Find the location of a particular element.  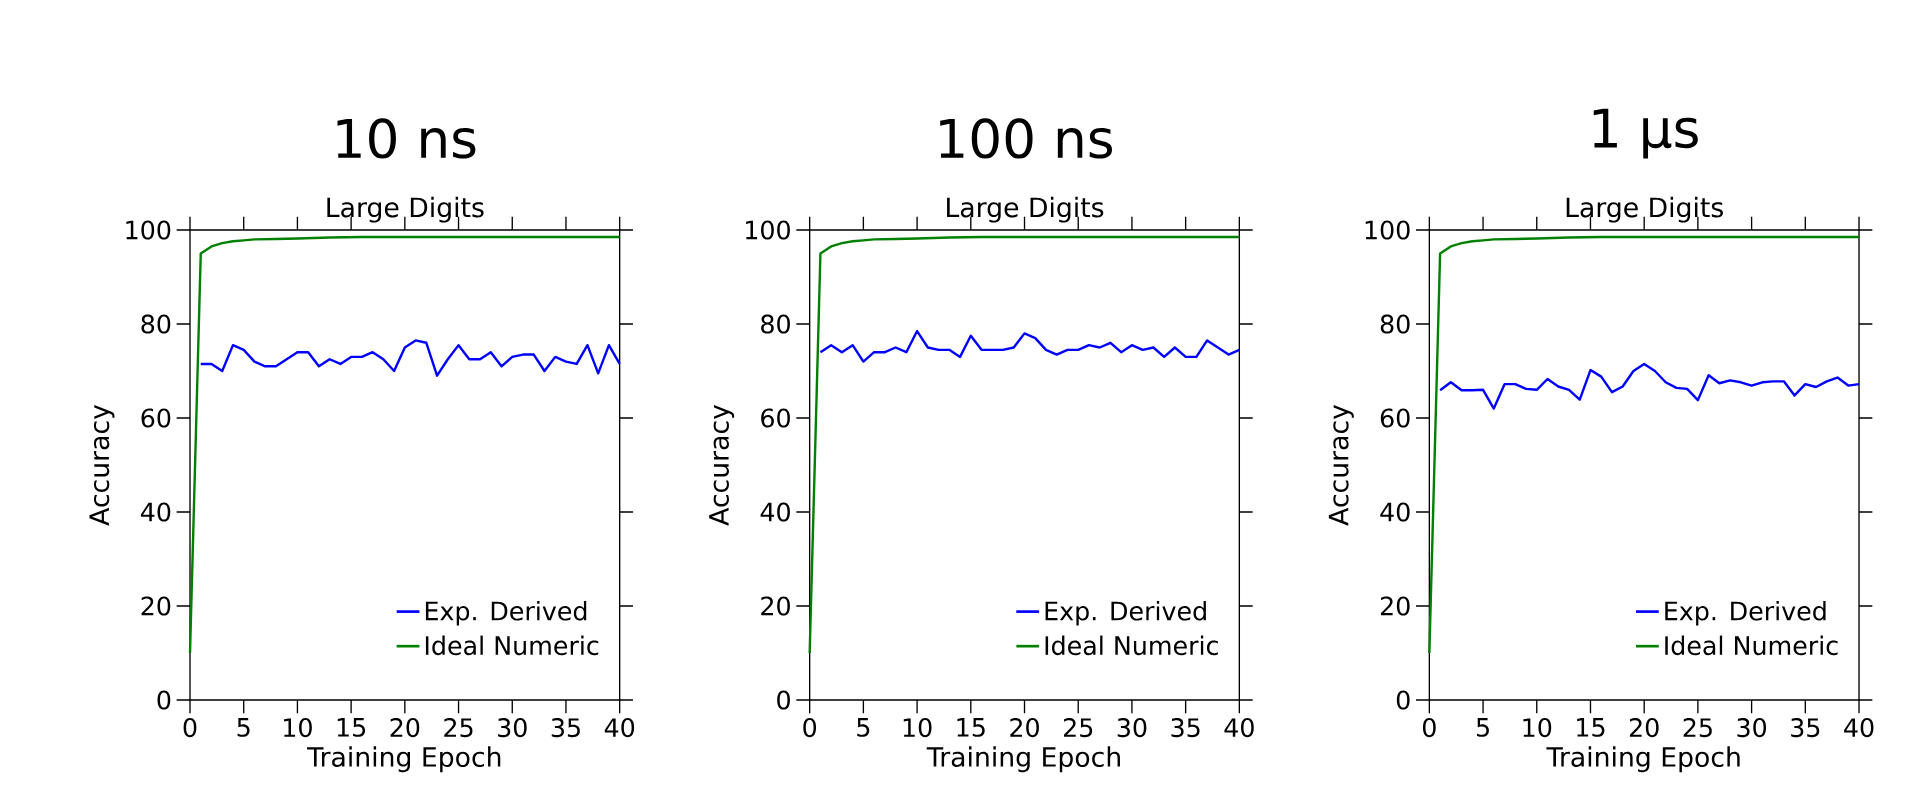

chart-title: 10 ns is located at coordinates (406, 138).